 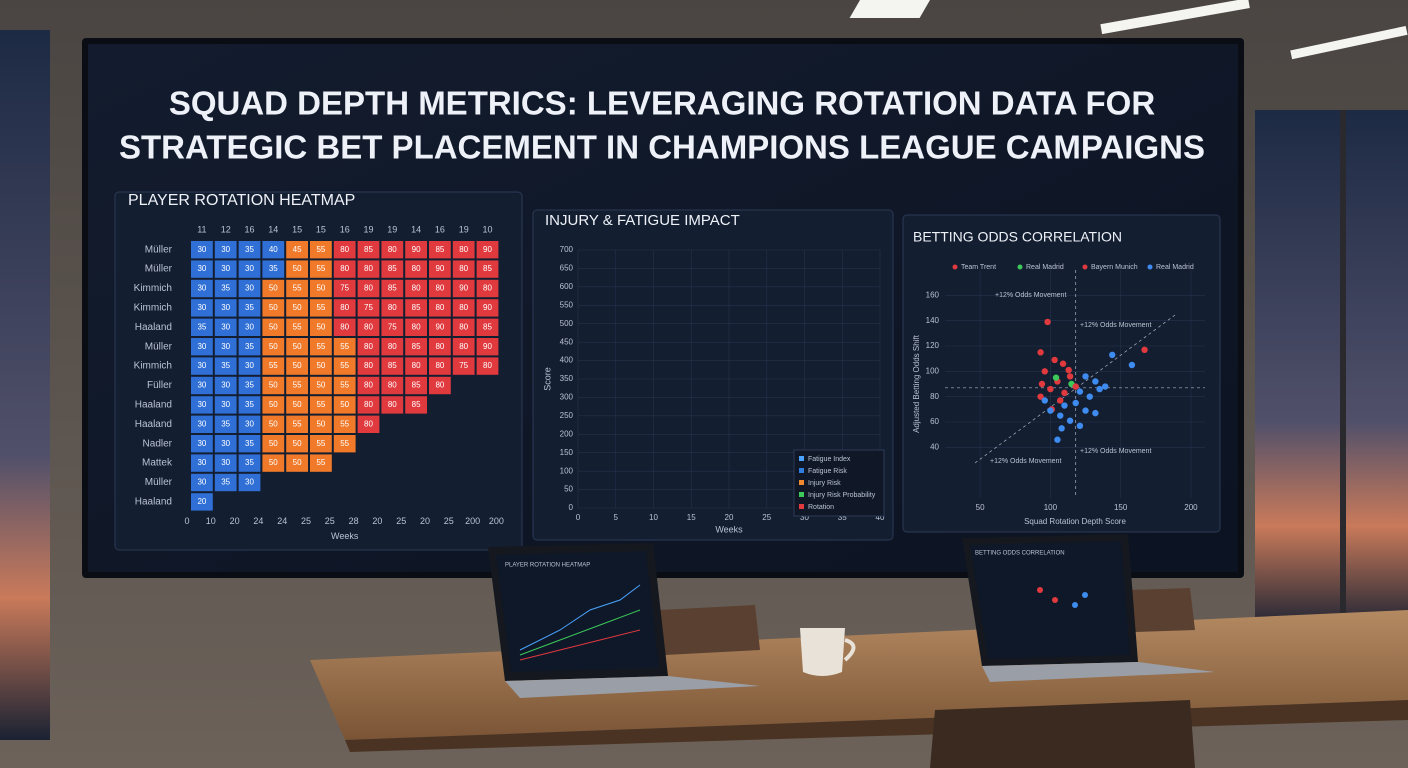 I want to click on y-tick-label: 300, so click(x=567, y=397).